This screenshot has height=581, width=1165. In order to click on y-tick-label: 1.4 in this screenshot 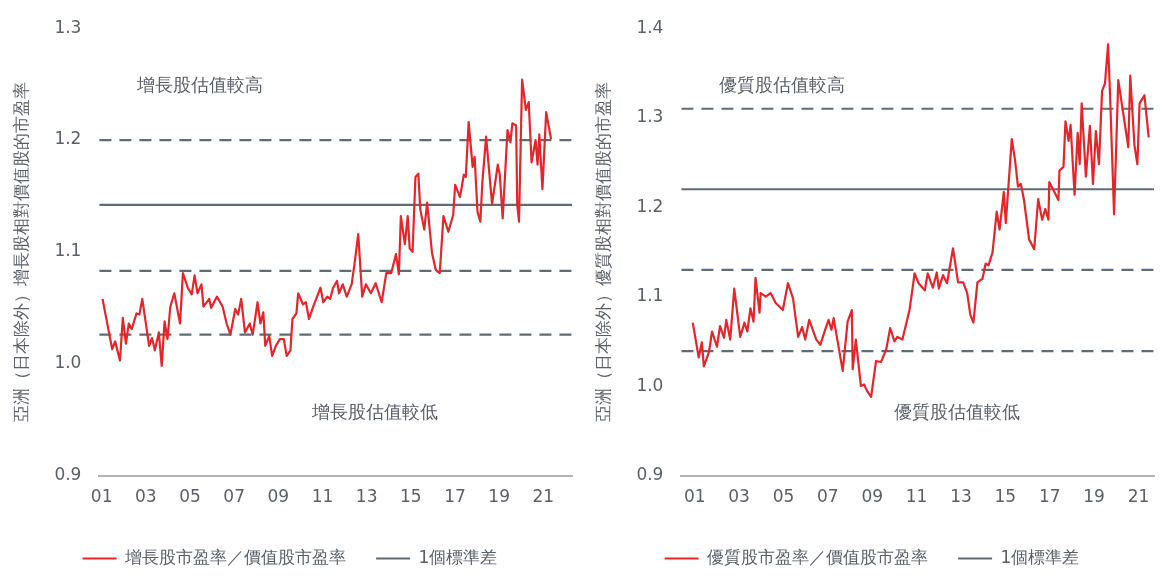, I will do `click(650, 26)`.